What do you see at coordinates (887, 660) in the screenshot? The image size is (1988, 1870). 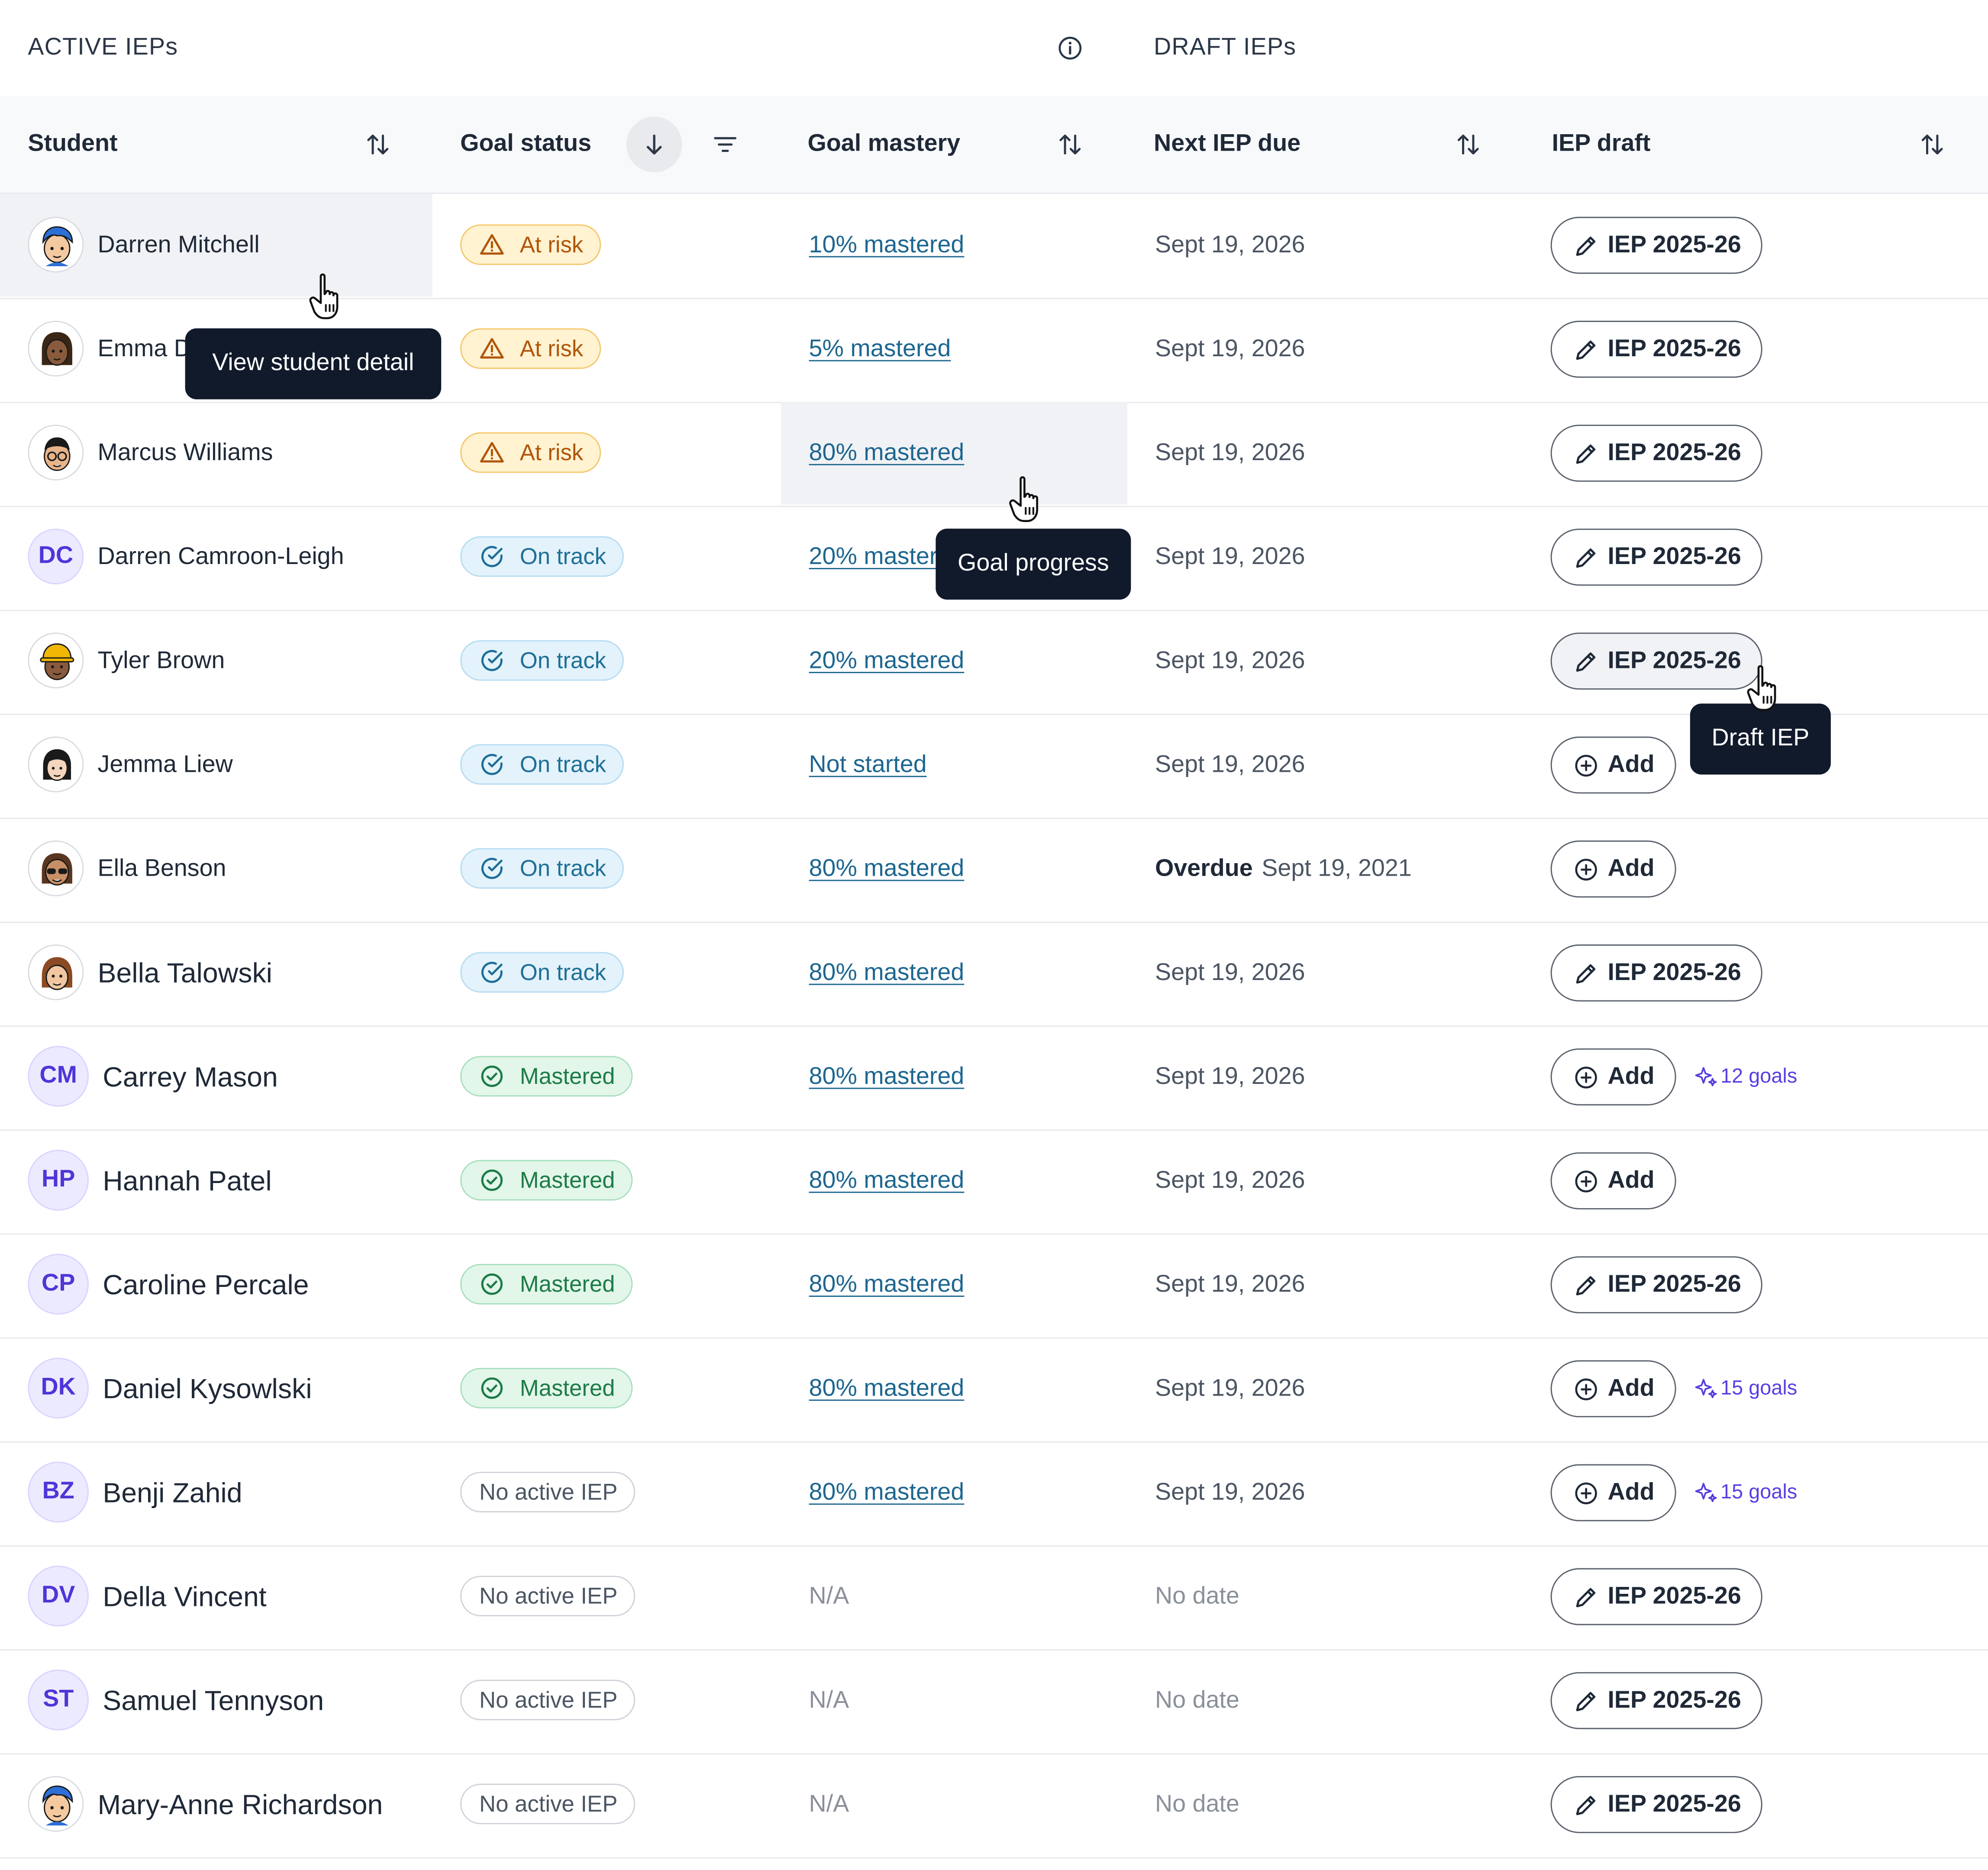 I see `goal-mastery-link: 20% mastered` at bounding box center [887, 660].